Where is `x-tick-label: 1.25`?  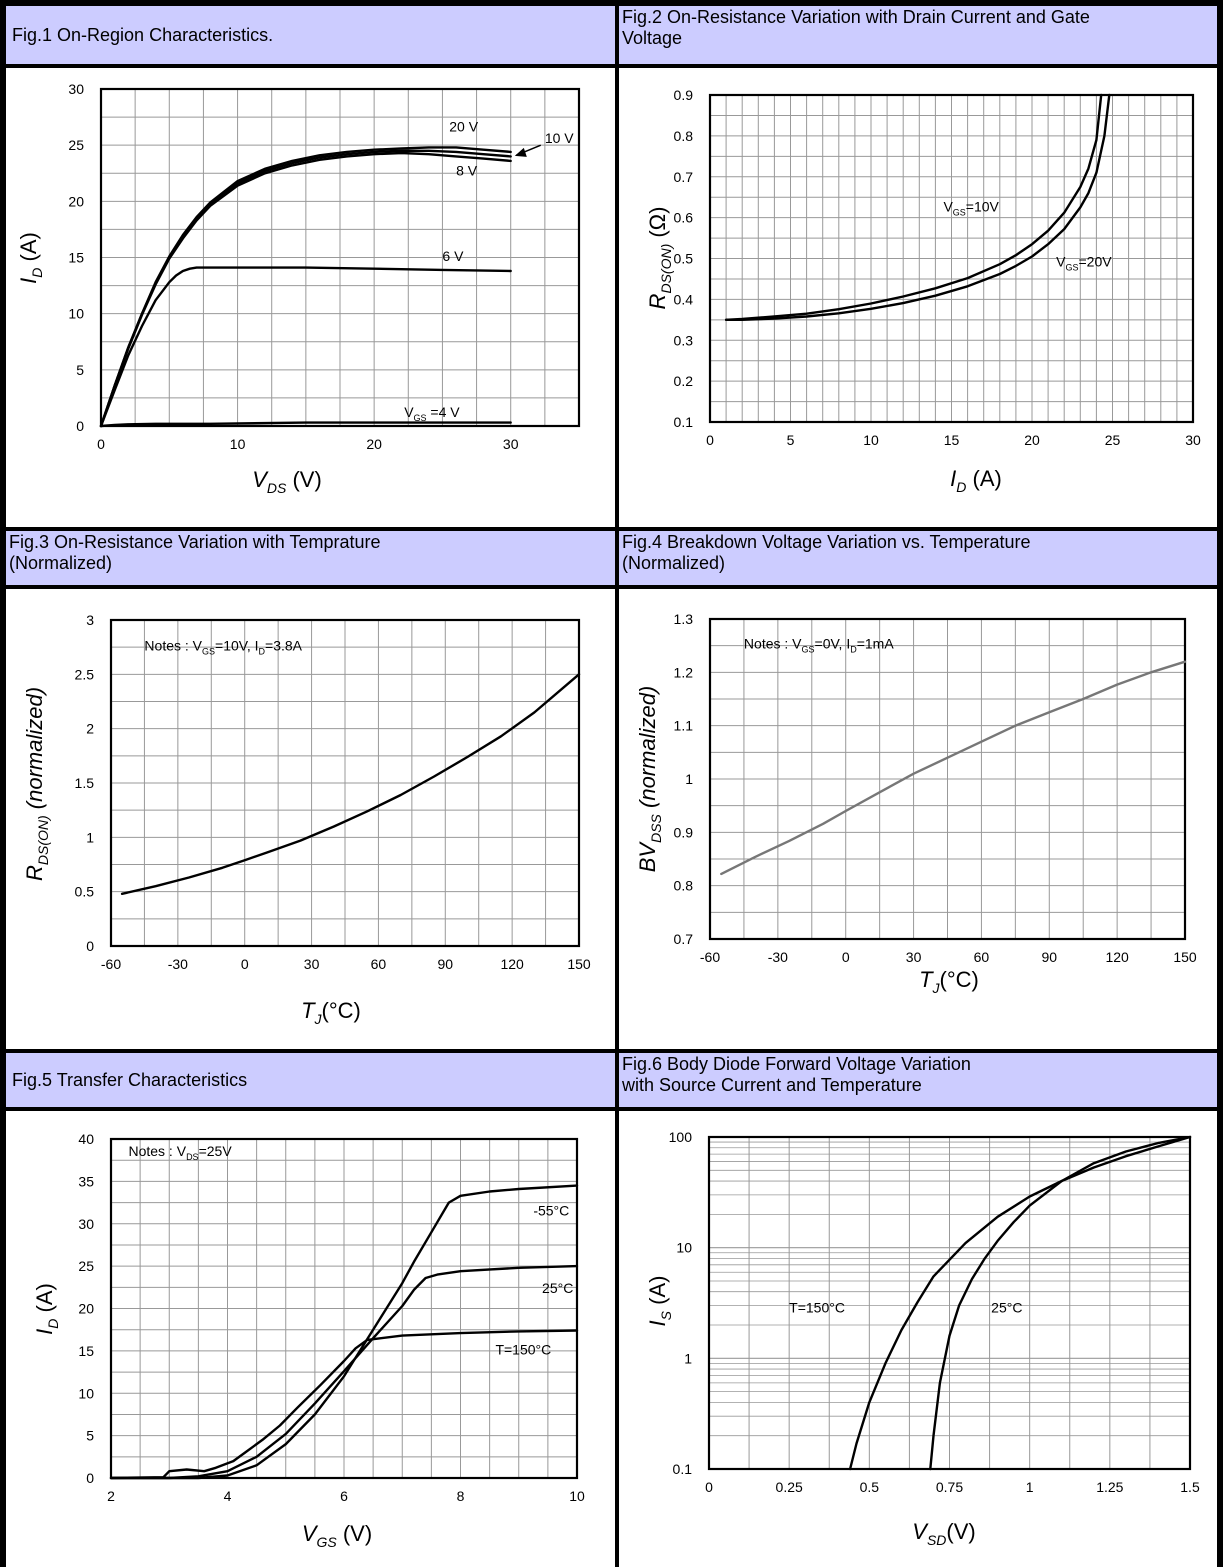
x-tick-label: 1.25 is located at coordinates (1109, 1487).